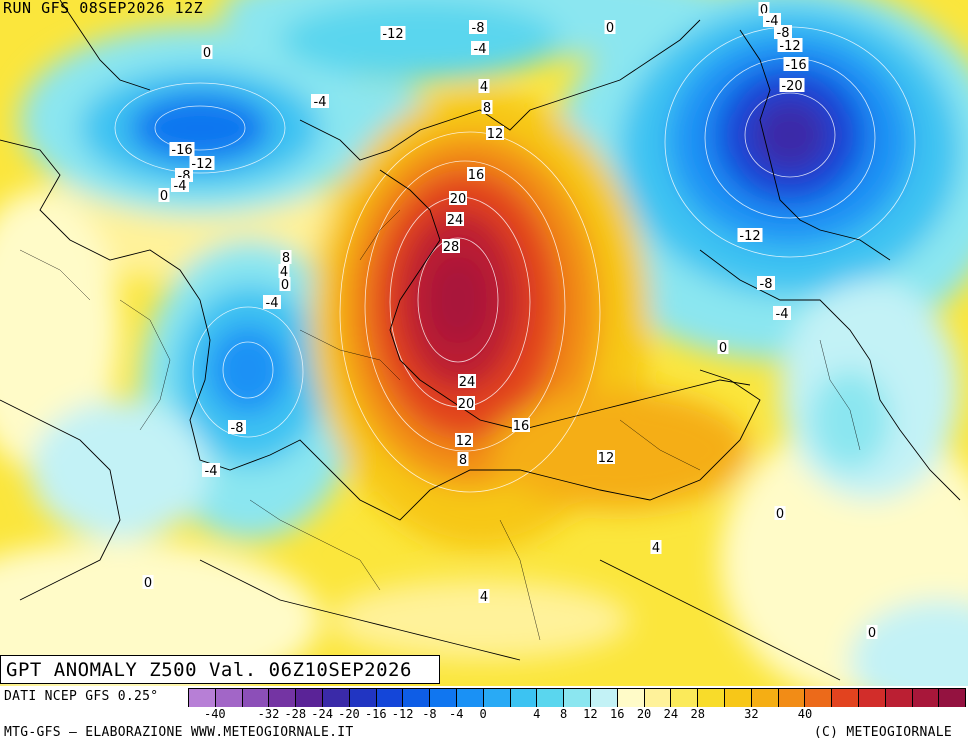 Image resolution: width=968 pixels, height=745 pixels. I want to click on scale-tick-label: 16, so click(617, 714).